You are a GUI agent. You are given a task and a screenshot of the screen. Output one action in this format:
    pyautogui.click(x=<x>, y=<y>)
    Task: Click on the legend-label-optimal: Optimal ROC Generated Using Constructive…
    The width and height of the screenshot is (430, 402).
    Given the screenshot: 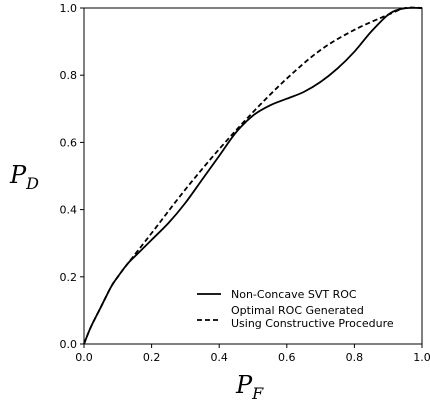 What is the action you would take?
    pyautogui.click(x=312, y=317)
    